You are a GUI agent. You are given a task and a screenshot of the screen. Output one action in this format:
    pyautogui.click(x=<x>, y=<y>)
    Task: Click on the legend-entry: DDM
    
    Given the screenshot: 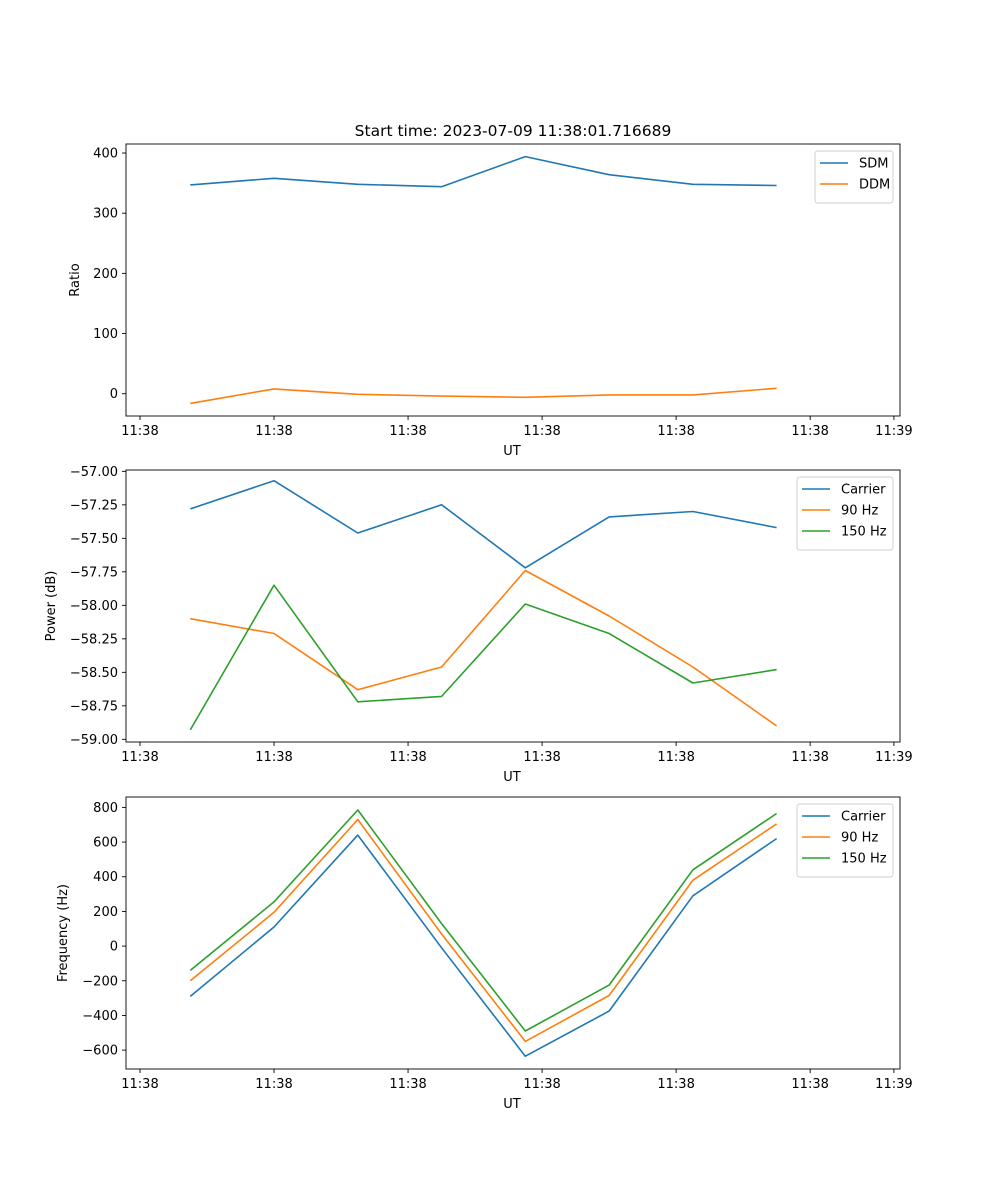 What is the action you would take?
    pyautogui.click(x=874, y=185)
    